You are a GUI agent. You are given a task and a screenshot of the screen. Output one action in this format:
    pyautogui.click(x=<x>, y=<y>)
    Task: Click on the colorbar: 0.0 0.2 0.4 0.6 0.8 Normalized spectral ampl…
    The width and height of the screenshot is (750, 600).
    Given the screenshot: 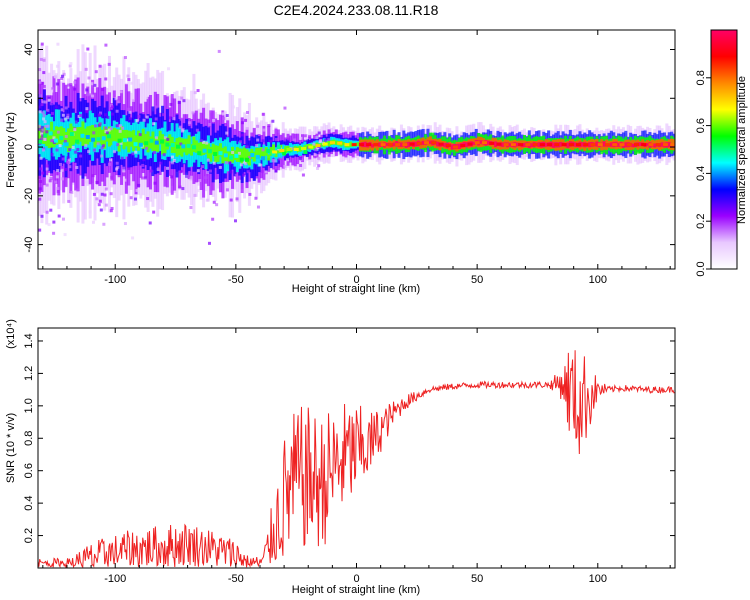 What is the action you would take?
    pyautogui.click(x=721, y=153)
    